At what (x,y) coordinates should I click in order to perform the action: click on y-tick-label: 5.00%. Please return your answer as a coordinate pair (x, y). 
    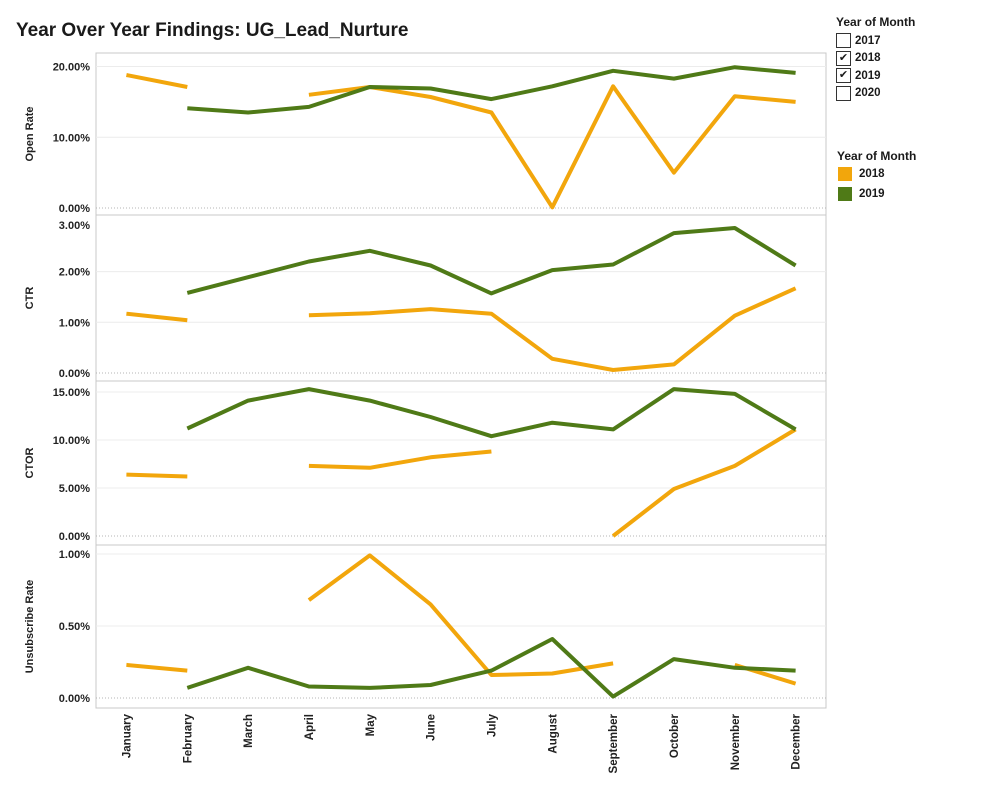
    Looking at the image, I should click on (74, 489).